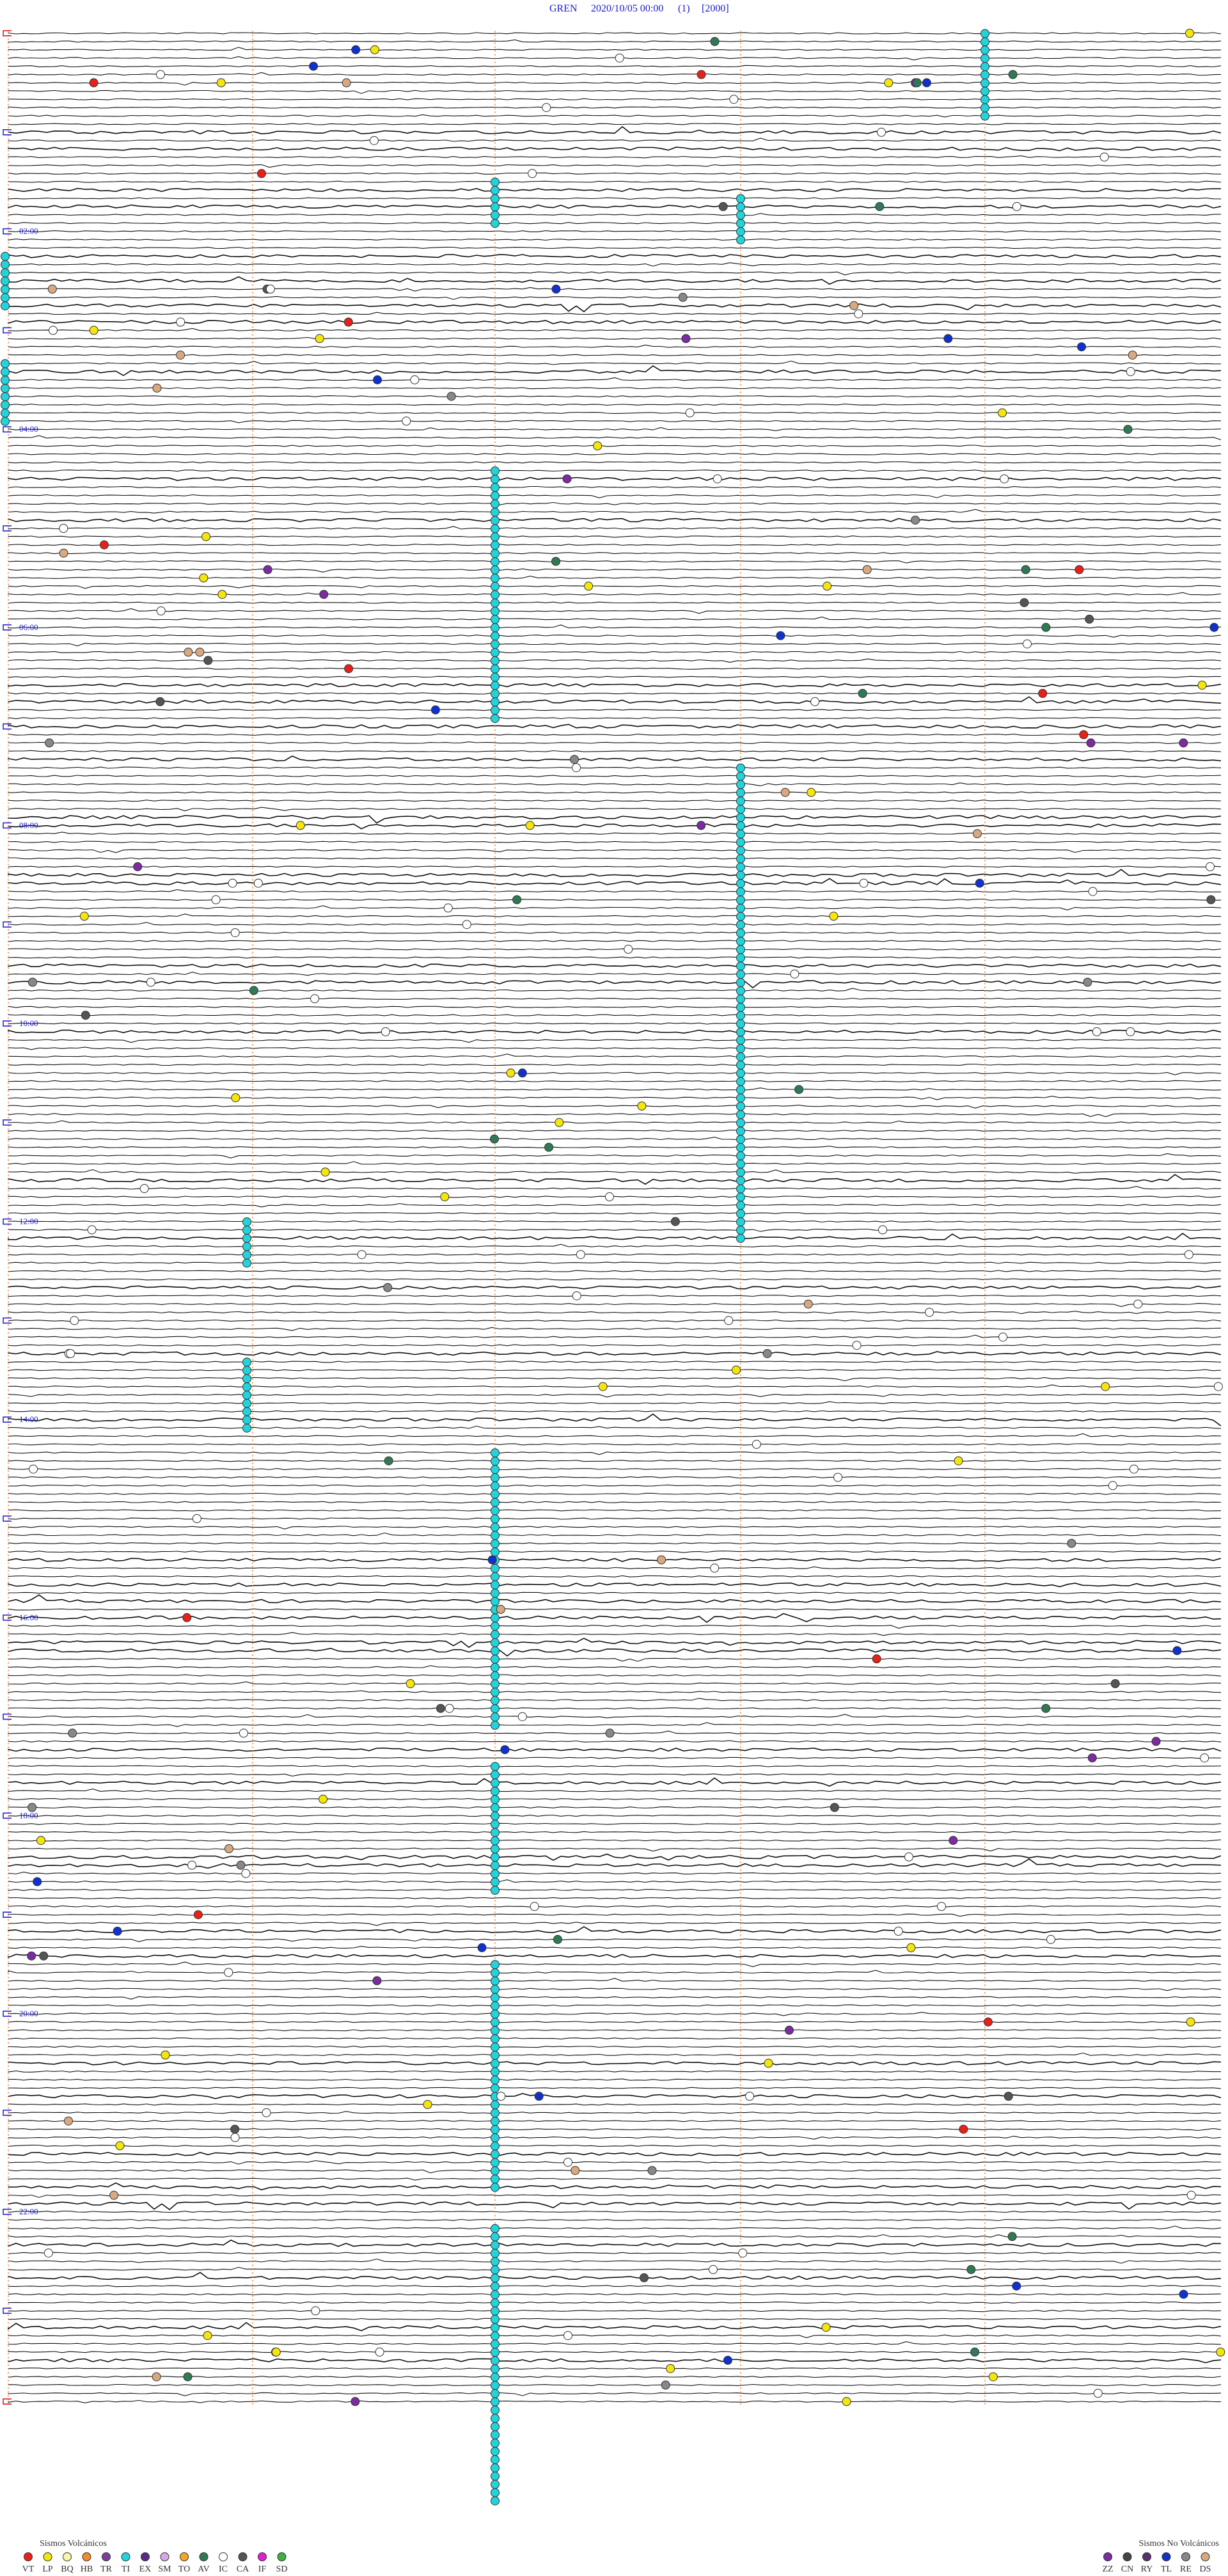 The width and height of the screenshot is (1228, 2576). Describe the element at coordinates (28, 1023) in the screenshot. I see `time-label: 10:00` at that location.